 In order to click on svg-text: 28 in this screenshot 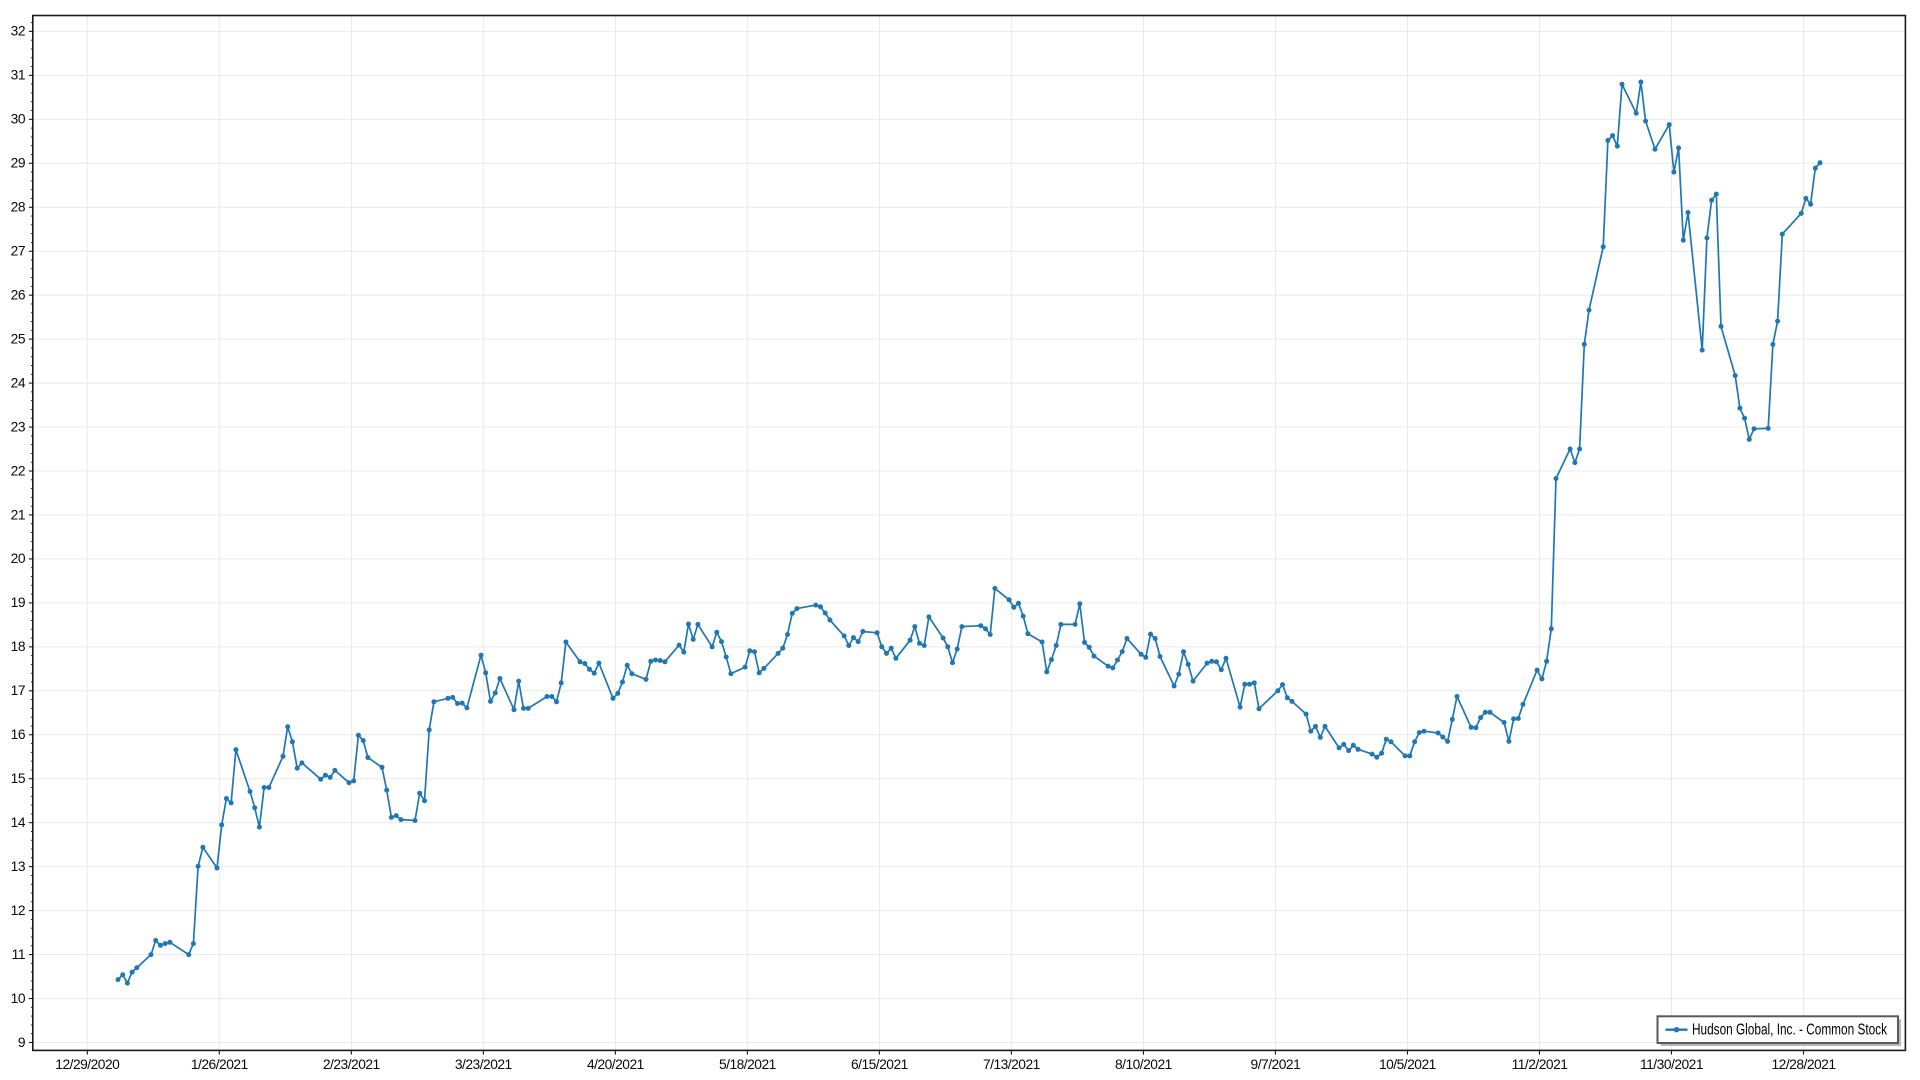, I will do `click(18, 207)`.